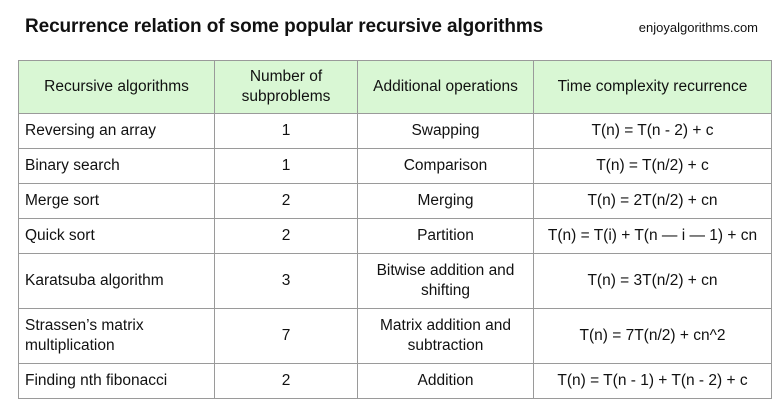 The height and width of the screenshot is (418, 784). What do you see at coordinates (286, 87) in the screenshot?
I see `column-header-subproblems: Number of subproblems` at bounding box center [286, 87].